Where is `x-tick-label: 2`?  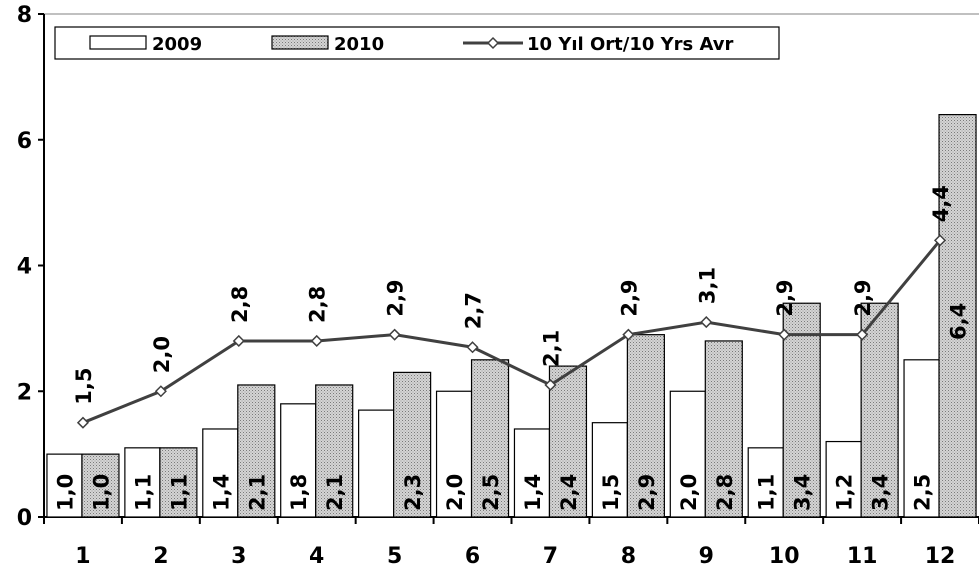
x-tick-label: 2 is located at coordinates (160, 556).